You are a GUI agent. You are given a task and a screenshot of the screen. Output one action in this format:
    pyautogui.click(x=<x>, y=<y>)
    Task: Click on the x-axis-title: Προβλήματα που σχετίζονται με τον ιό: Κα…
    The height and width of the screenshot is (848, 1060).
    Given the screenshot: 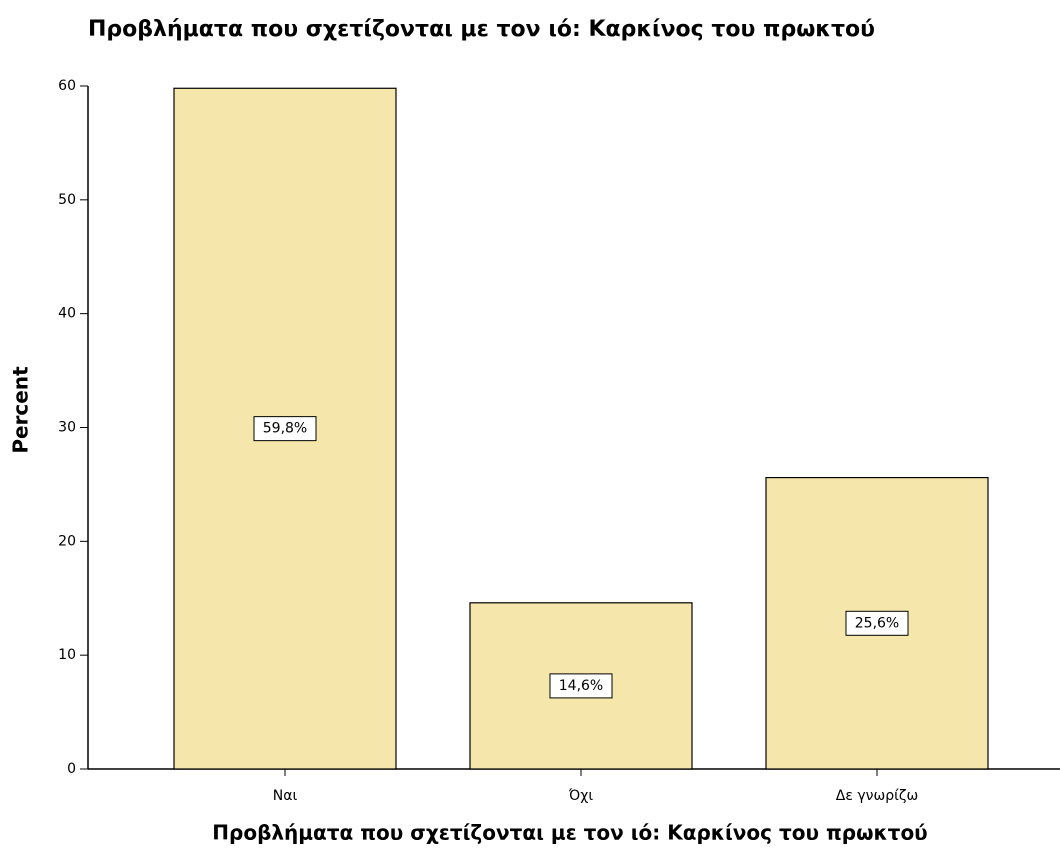 What is the action you would take?
    pyautogui.click(x=569, y=833)
    